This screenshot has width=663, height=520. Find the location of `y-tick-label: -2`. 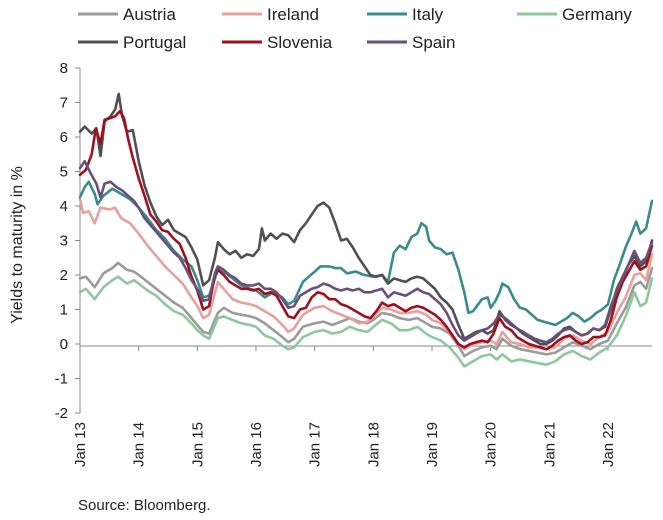

y-tick-label: -2 is located at coordinates (61, 413).